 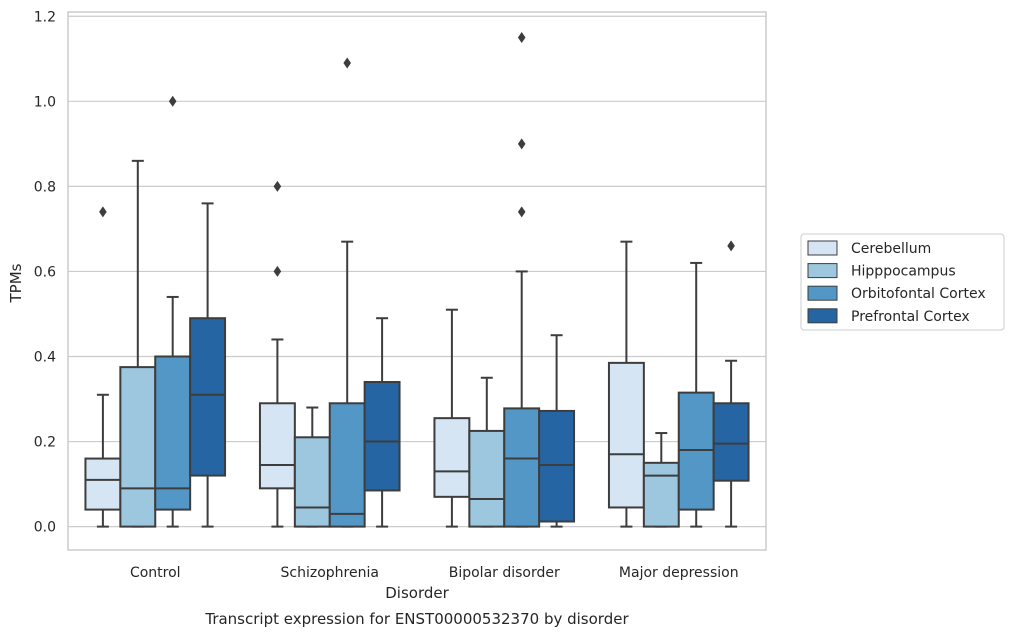 What do you see at coordinates (45, 528) in the screenshot?
I see `y-tick-label: 0.0` at bounding box center [45, 528].